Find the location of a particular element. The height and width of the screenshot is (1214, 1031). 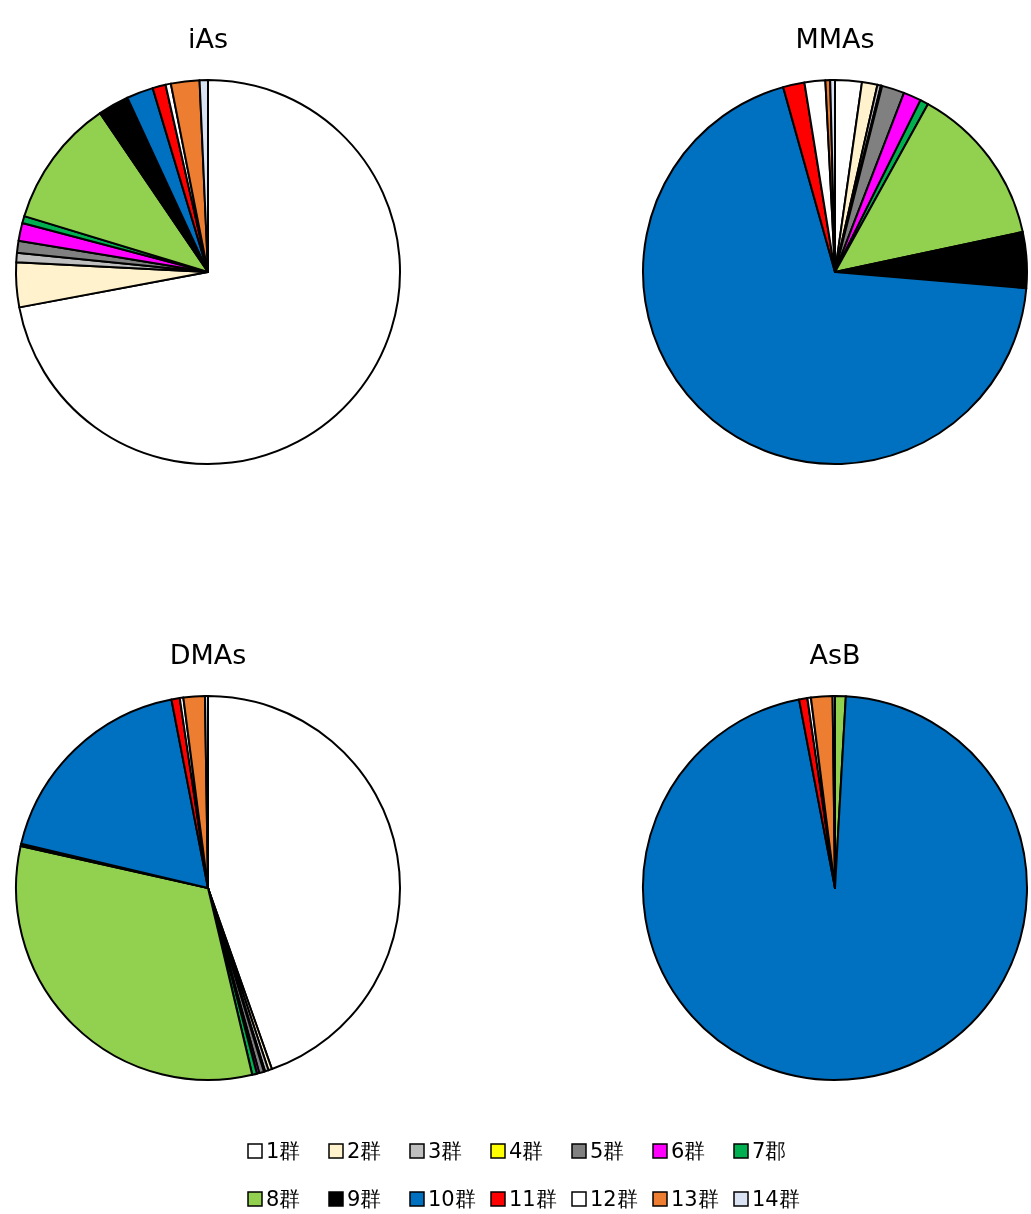

legend-label: 2群 is located at coordinates (364, 1151).